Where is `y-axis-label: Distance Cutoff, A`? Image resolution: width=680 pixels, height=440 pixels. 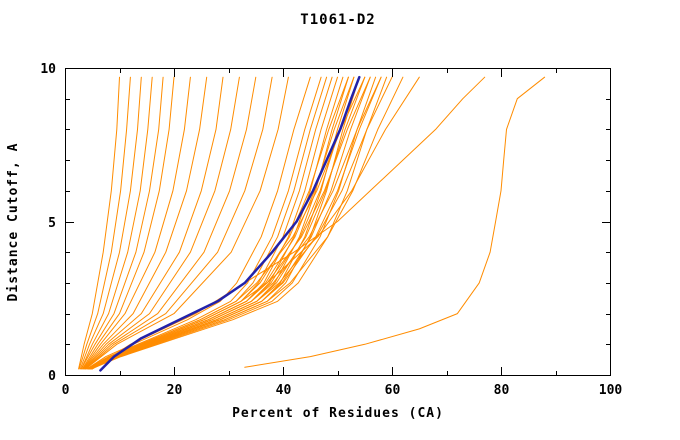
y-axis-label: Distance Cutoff, A is located at coordinates (13, 222).